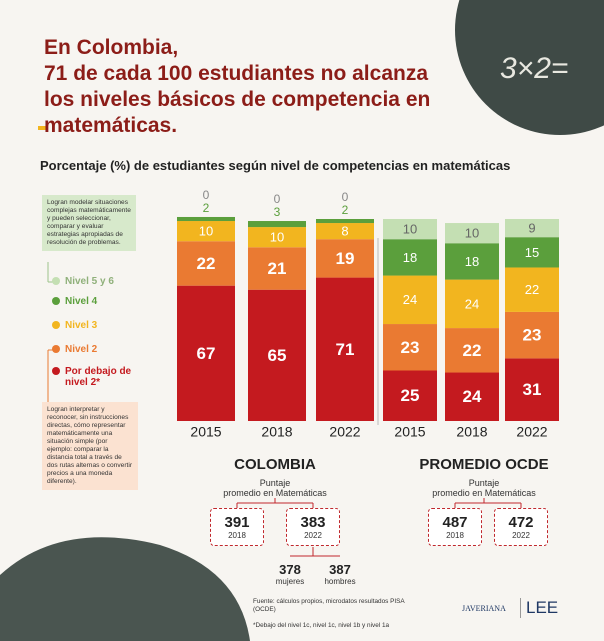 The image size is (604, 641). Describe the element at coordinates (237, 99) in the screenshot. I see `title: los niveles básicos de competencia en` at that location.